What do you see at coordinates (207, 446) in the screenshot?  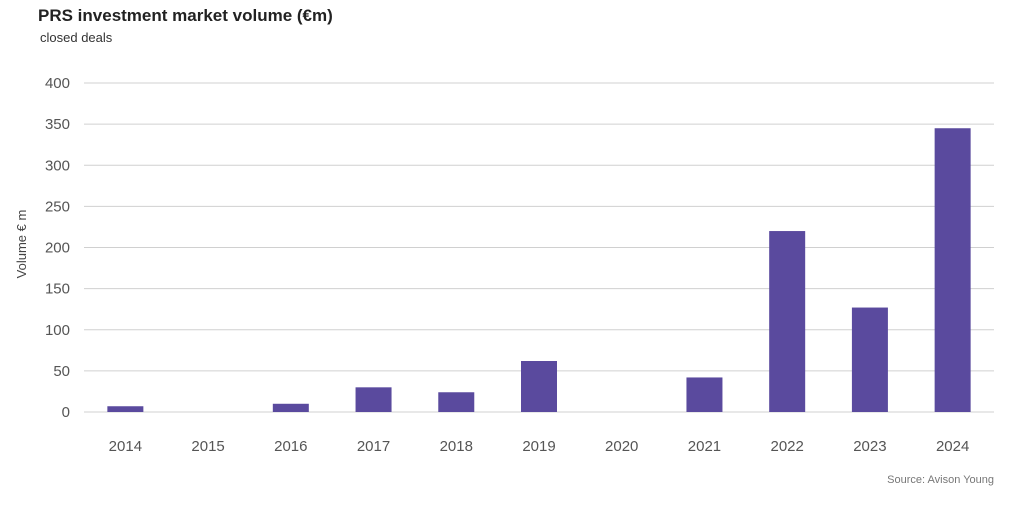 I see `x-tick-label: 2015` at bounding box center [207, 446].